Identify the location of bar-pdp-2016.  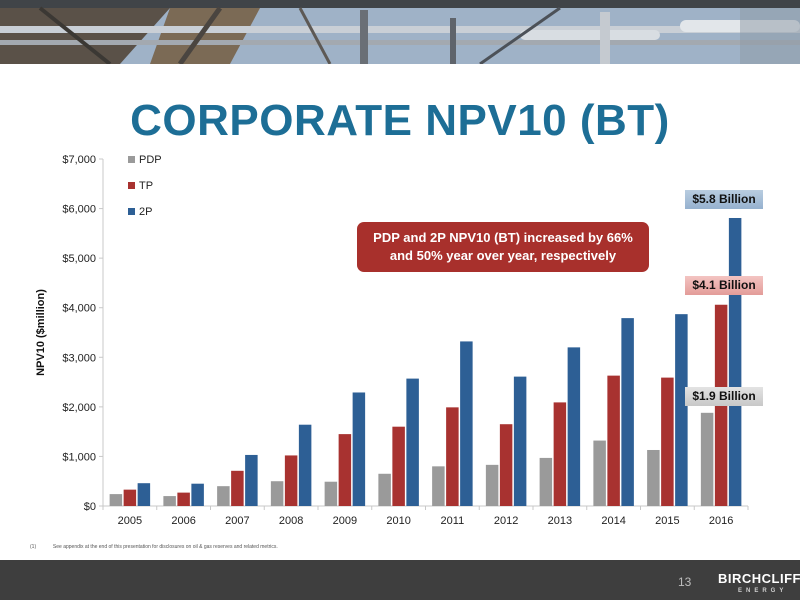
(707, 459).